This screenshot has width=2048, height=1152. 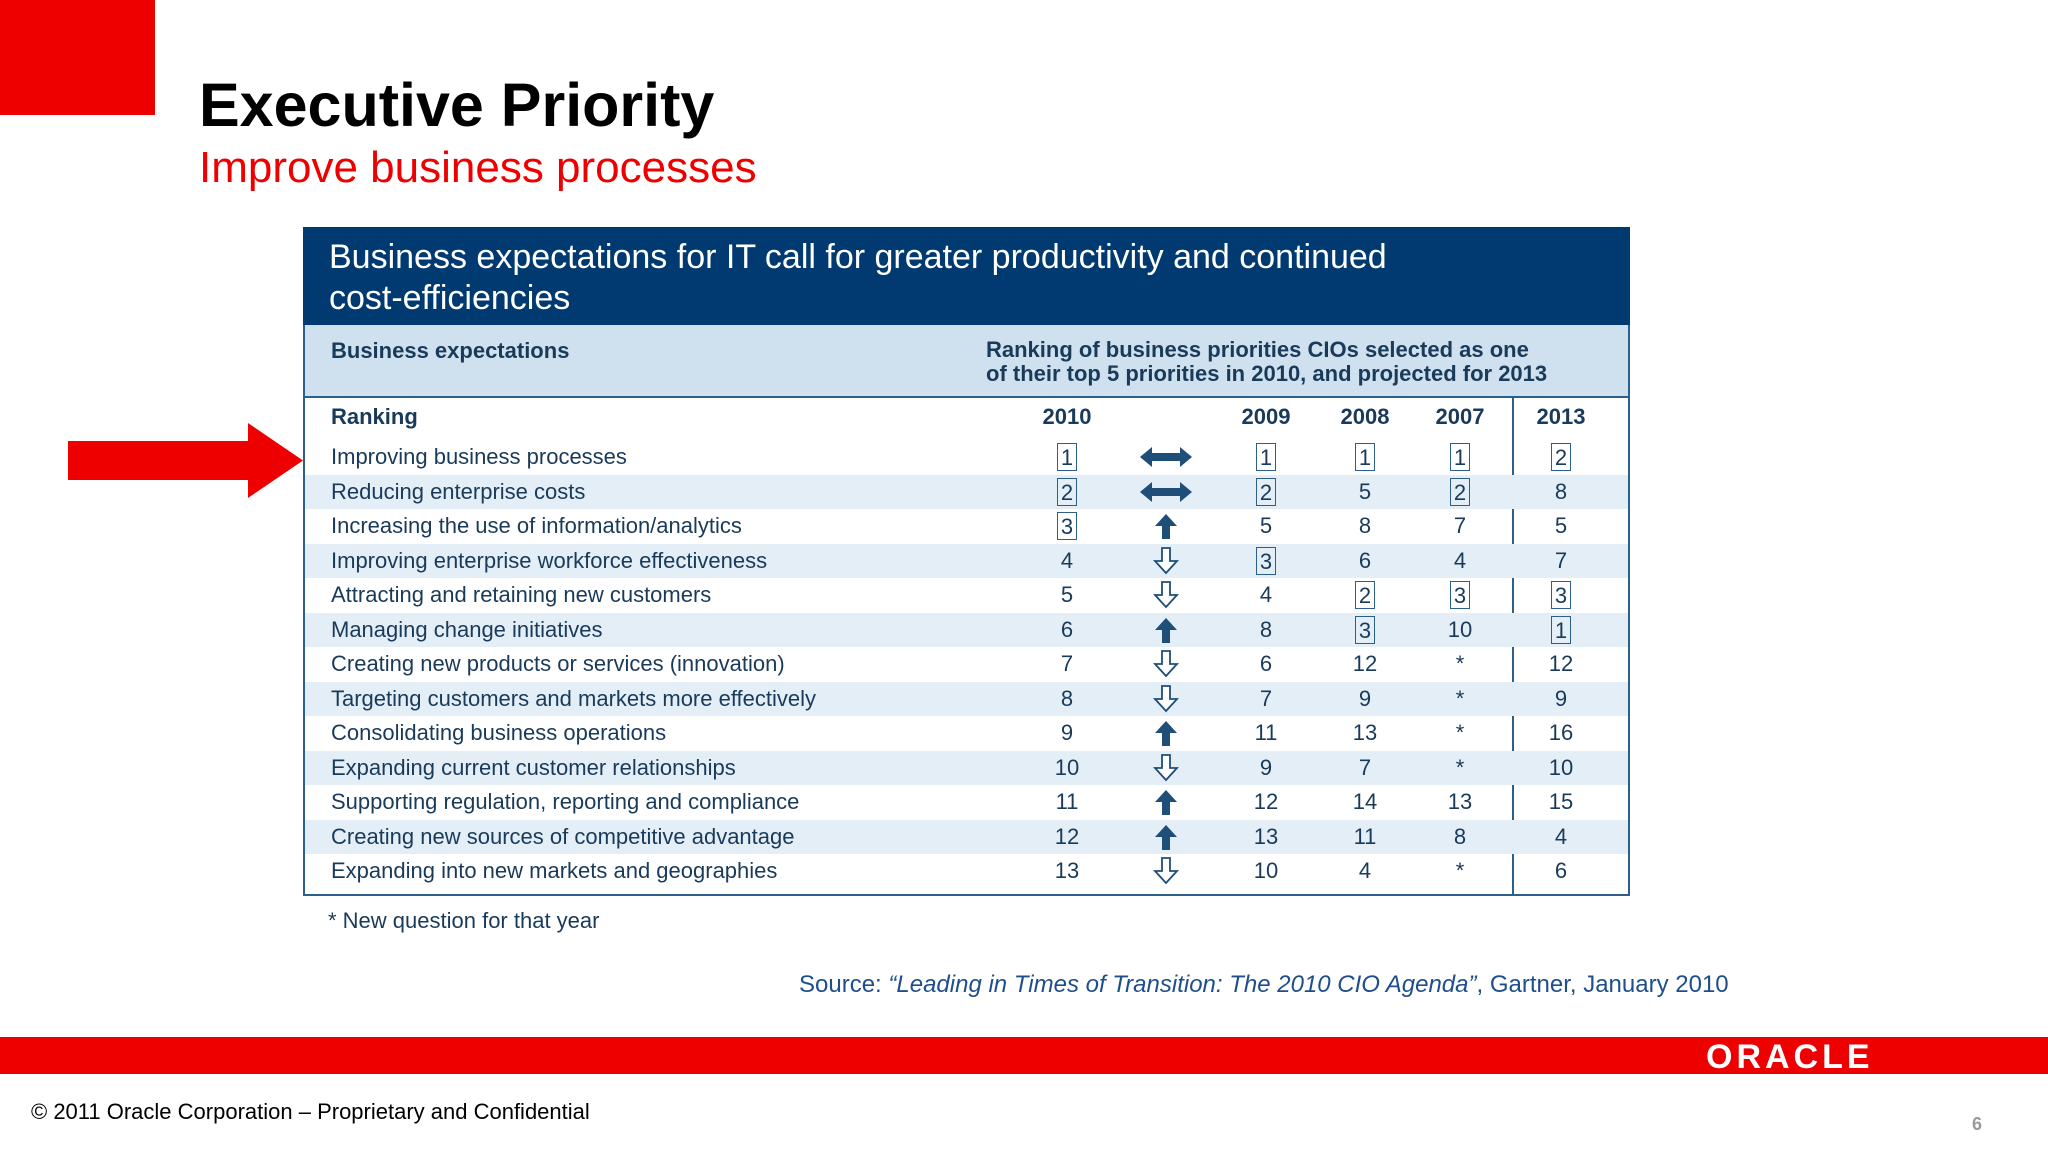 What do you see at coordinates (1166, 457) in the screenshot?
I see `double-arrow-icon` at bounding box center [1166, 457].